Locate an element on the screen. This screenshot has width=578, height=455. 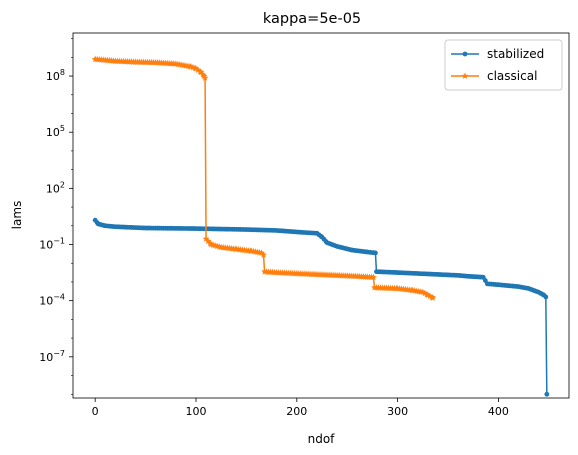
legend: stabilized classical is located at coordinates (503, 65).